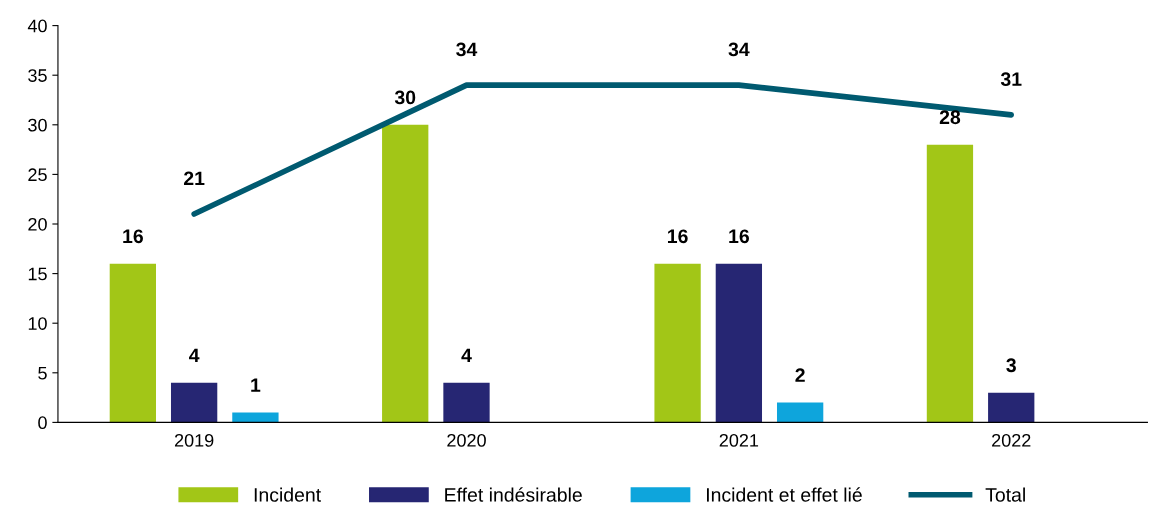 The width and height of the screenshot is (1159, 512). What do you see at coordinates (1005, 494) in the screenshot?
I see `legend-label: Total` at bounding box center [1005, 494].